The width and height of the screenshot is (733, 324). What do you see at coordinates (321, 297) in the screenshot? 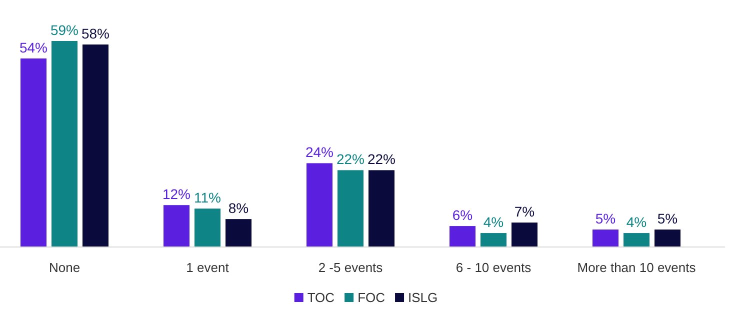
I see `legend-label: TOC` at bounding box center [321, 297].